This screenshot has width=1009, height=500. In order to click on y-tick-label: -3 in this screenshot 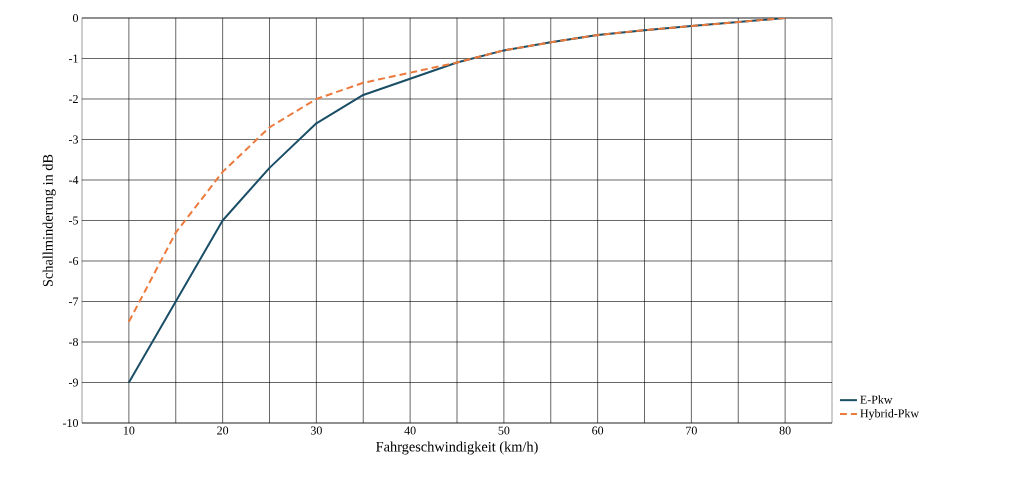, I will do `click(73, 139)`.